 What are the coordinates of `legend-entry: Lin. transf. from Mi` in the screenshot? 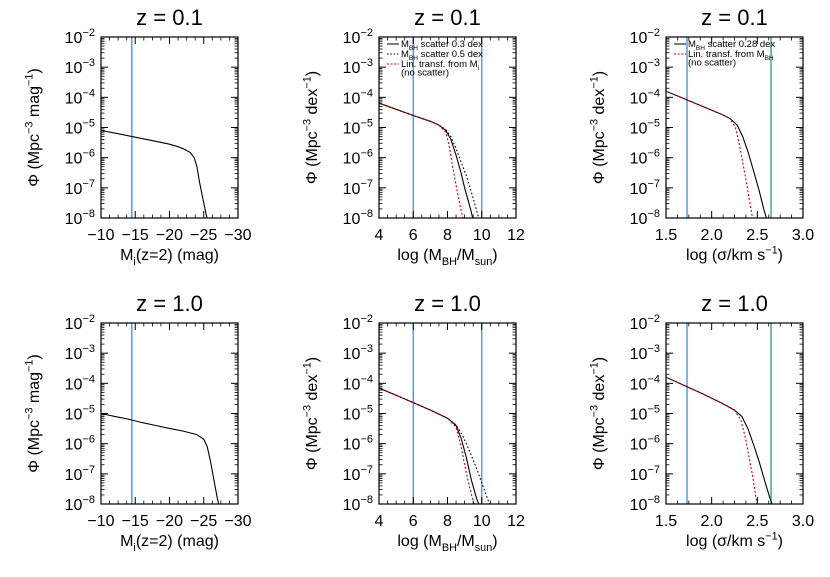 It's located at (440, 65).